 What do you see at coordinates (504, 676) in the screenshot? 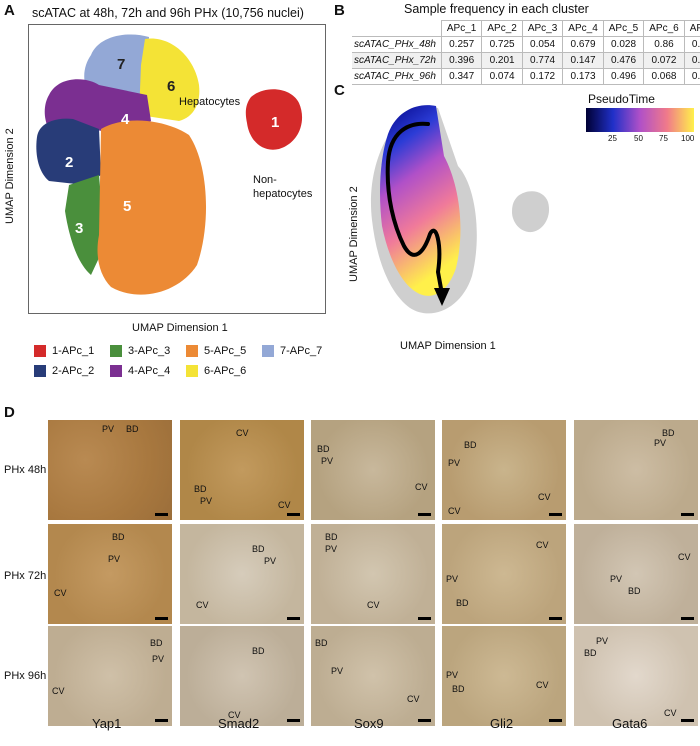
I see `histology-image-gli2-96h: PV BD CV` at bounding box center [504, 676].